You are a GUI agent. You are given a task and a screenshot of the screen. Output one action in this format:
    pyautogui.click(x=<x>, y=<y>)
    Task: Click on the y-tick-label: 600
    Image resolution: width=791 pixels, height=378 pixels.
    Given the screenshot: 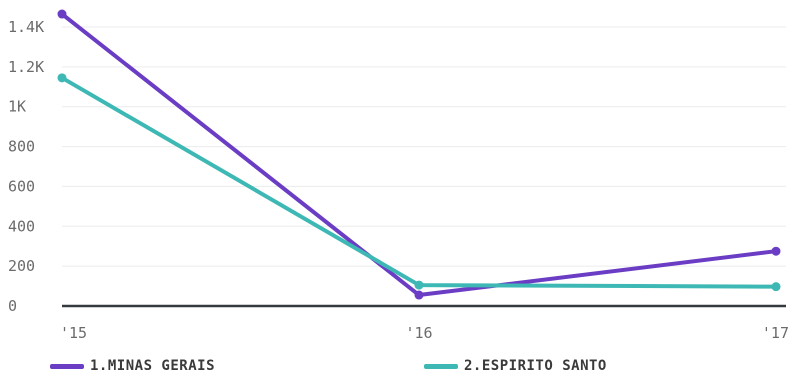 What is the action you would take?
    pyautogui.click(x=21, y=186)
    